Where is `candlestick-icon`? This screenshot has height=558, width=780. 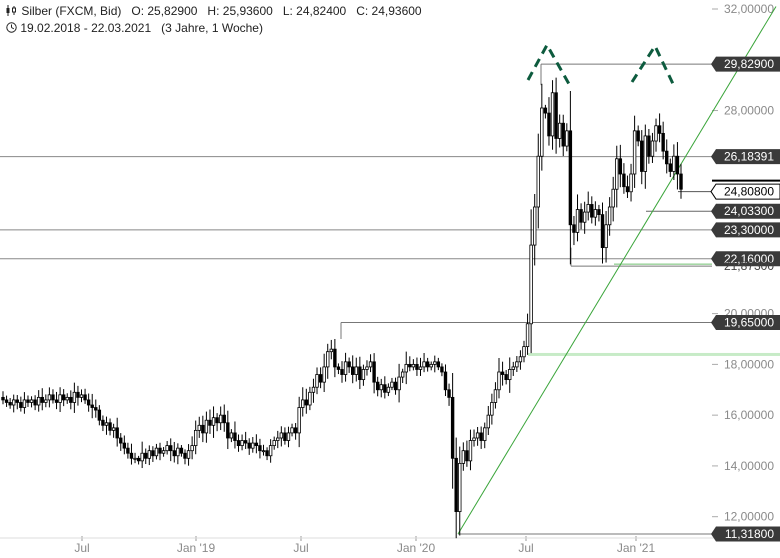
candlestick-icon is located at coordinates (12, 10).